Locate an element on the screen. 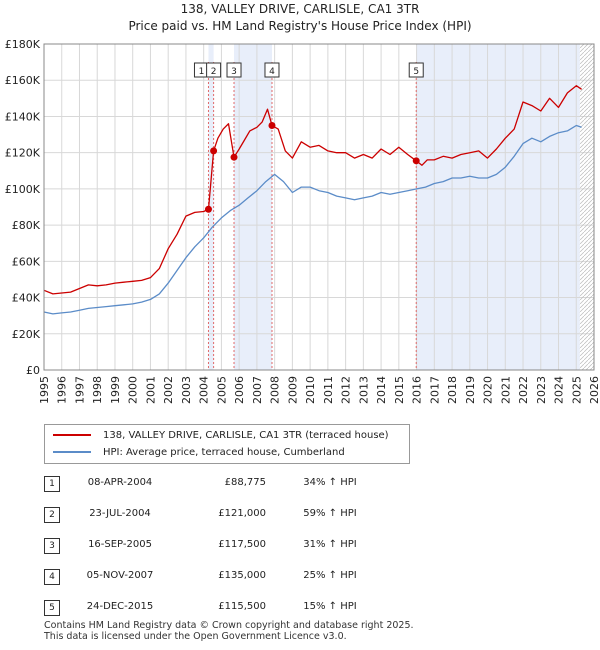 This screenshot has height=650, width=600. x-tick-label: 2016 is located at coordinates (417, 390).